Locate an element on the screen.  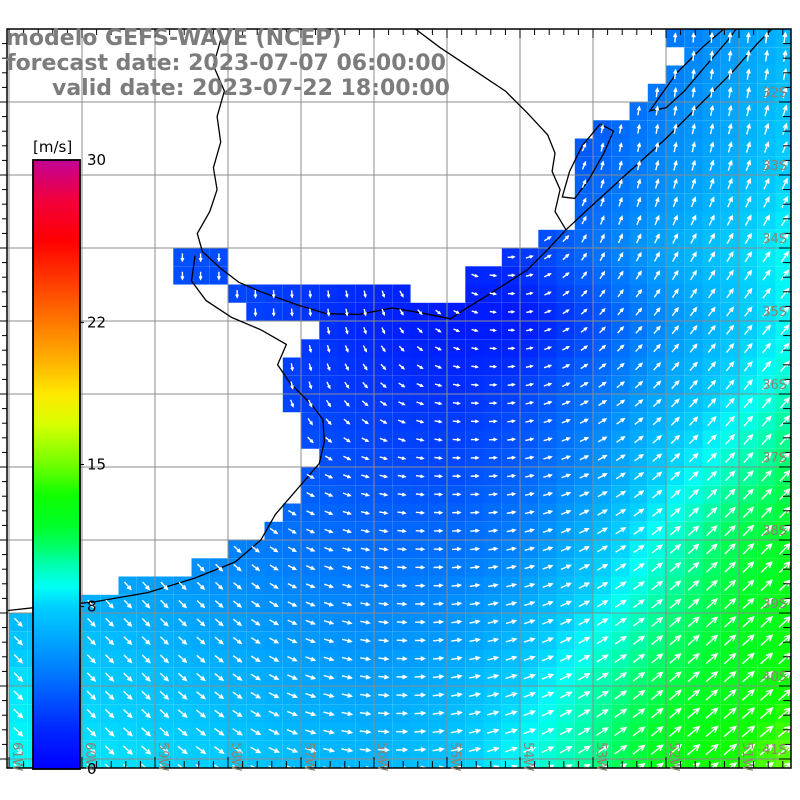
lat-tick-label: 34S is located at coordinates (774, 239).